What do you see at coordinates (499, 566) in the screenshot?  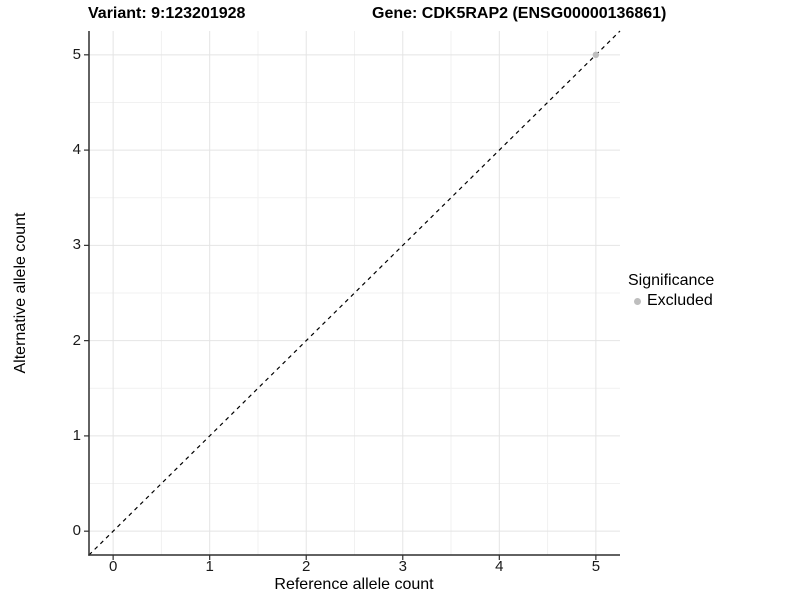 I see `x-tick-label: 4` at bounding box center [499, 566].